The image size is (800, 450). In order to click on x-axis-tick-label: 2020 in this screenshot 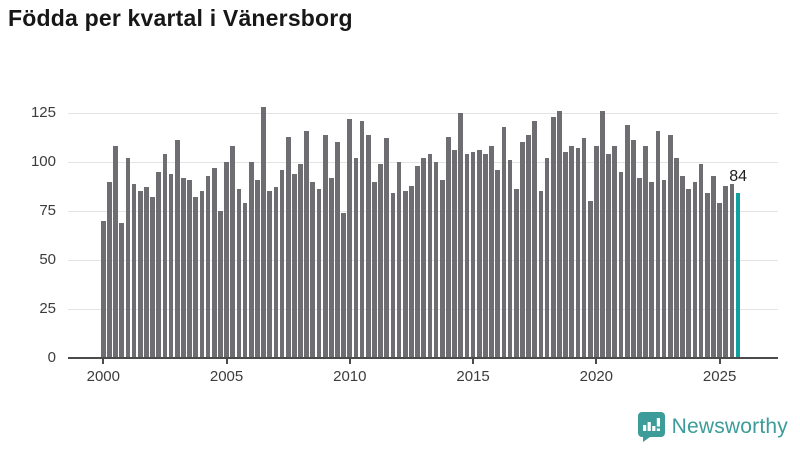, I will do `click(596, 376)`.